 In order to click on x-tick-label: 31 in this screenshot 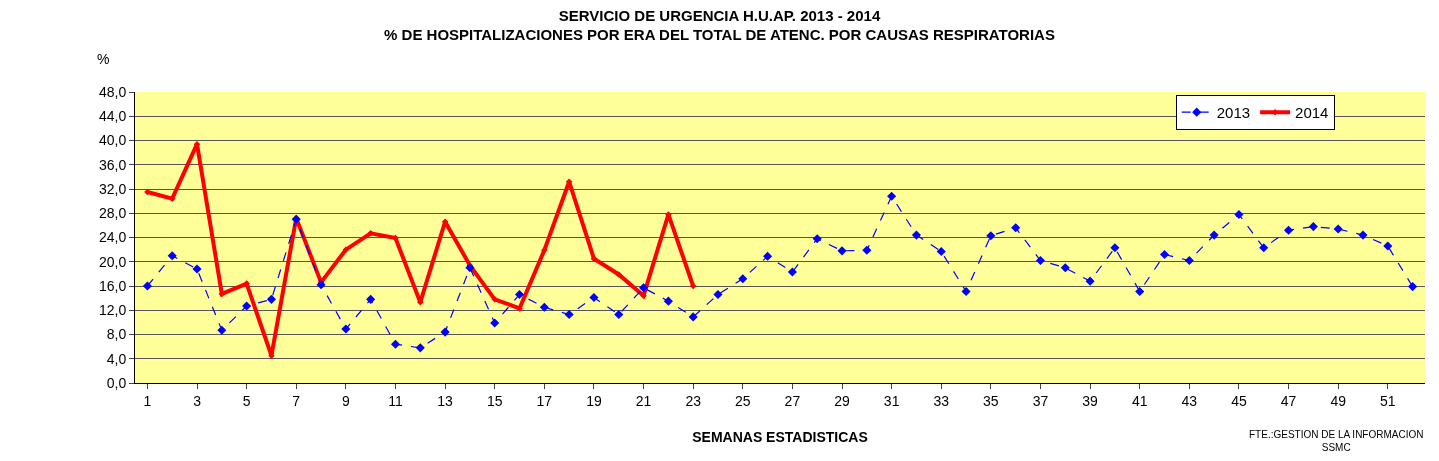, I will do `click(891, 400)`.